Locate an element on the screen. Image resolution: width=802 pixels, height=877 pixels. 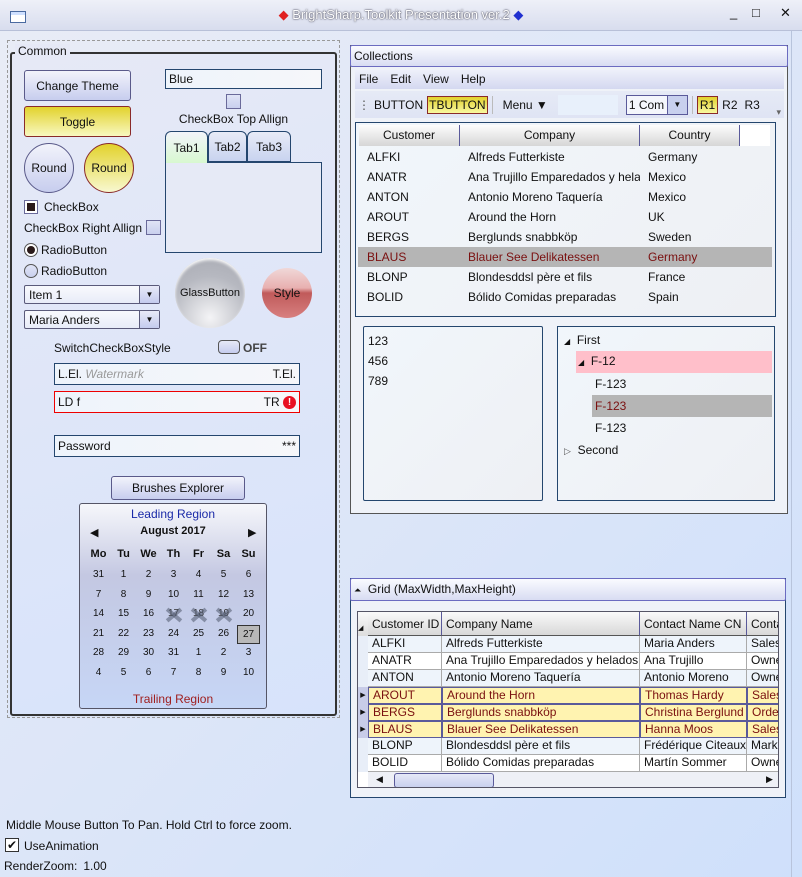
table-cell: Sales is located at coordinates (762, 695).